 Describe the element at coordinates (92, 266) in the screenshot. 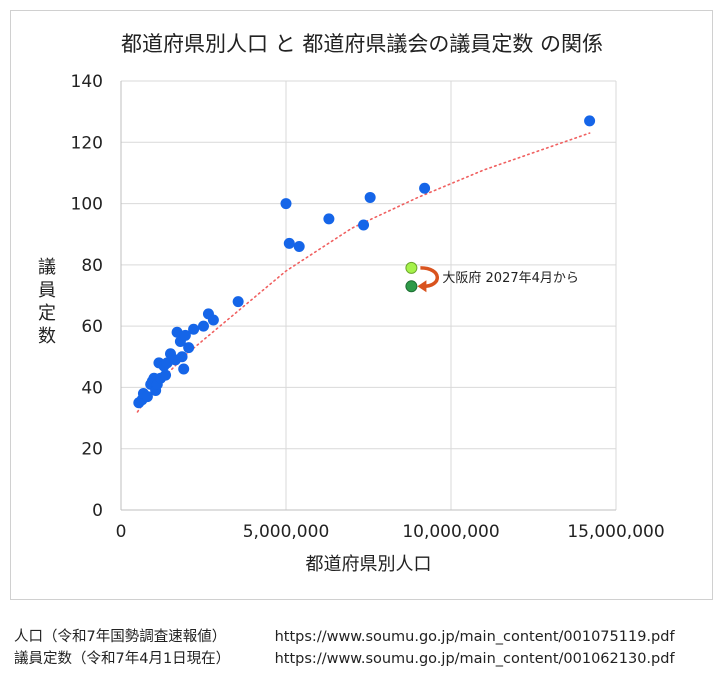

I see `y-tick-label: 80` at that location.